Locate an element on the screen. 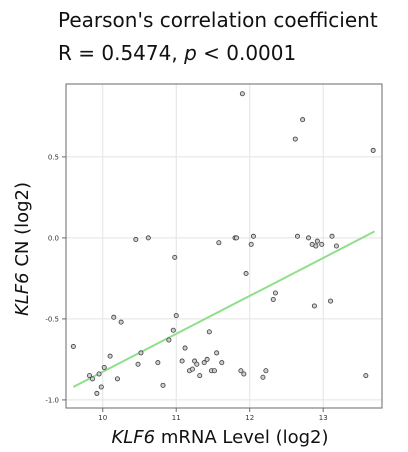  x-axis-label: KLF6 mRNA Level (log2) is located at coordinates (219, 437).